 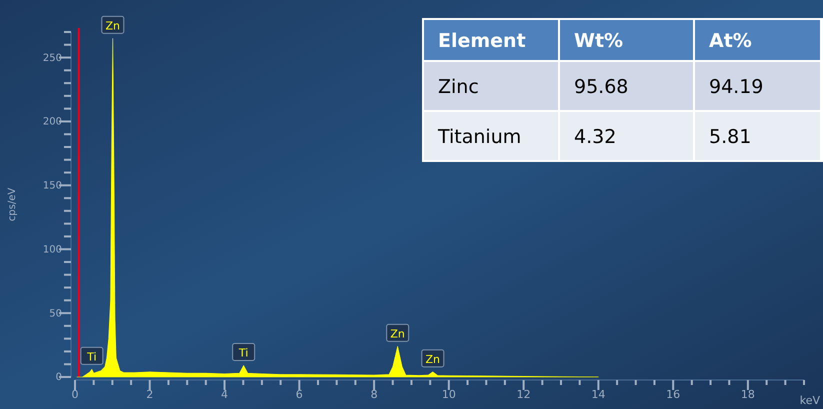 What do you see at coordinates (299, 394) in the screenshot?
I see `x-tick-label: 6` at bounding box center [299, 394].